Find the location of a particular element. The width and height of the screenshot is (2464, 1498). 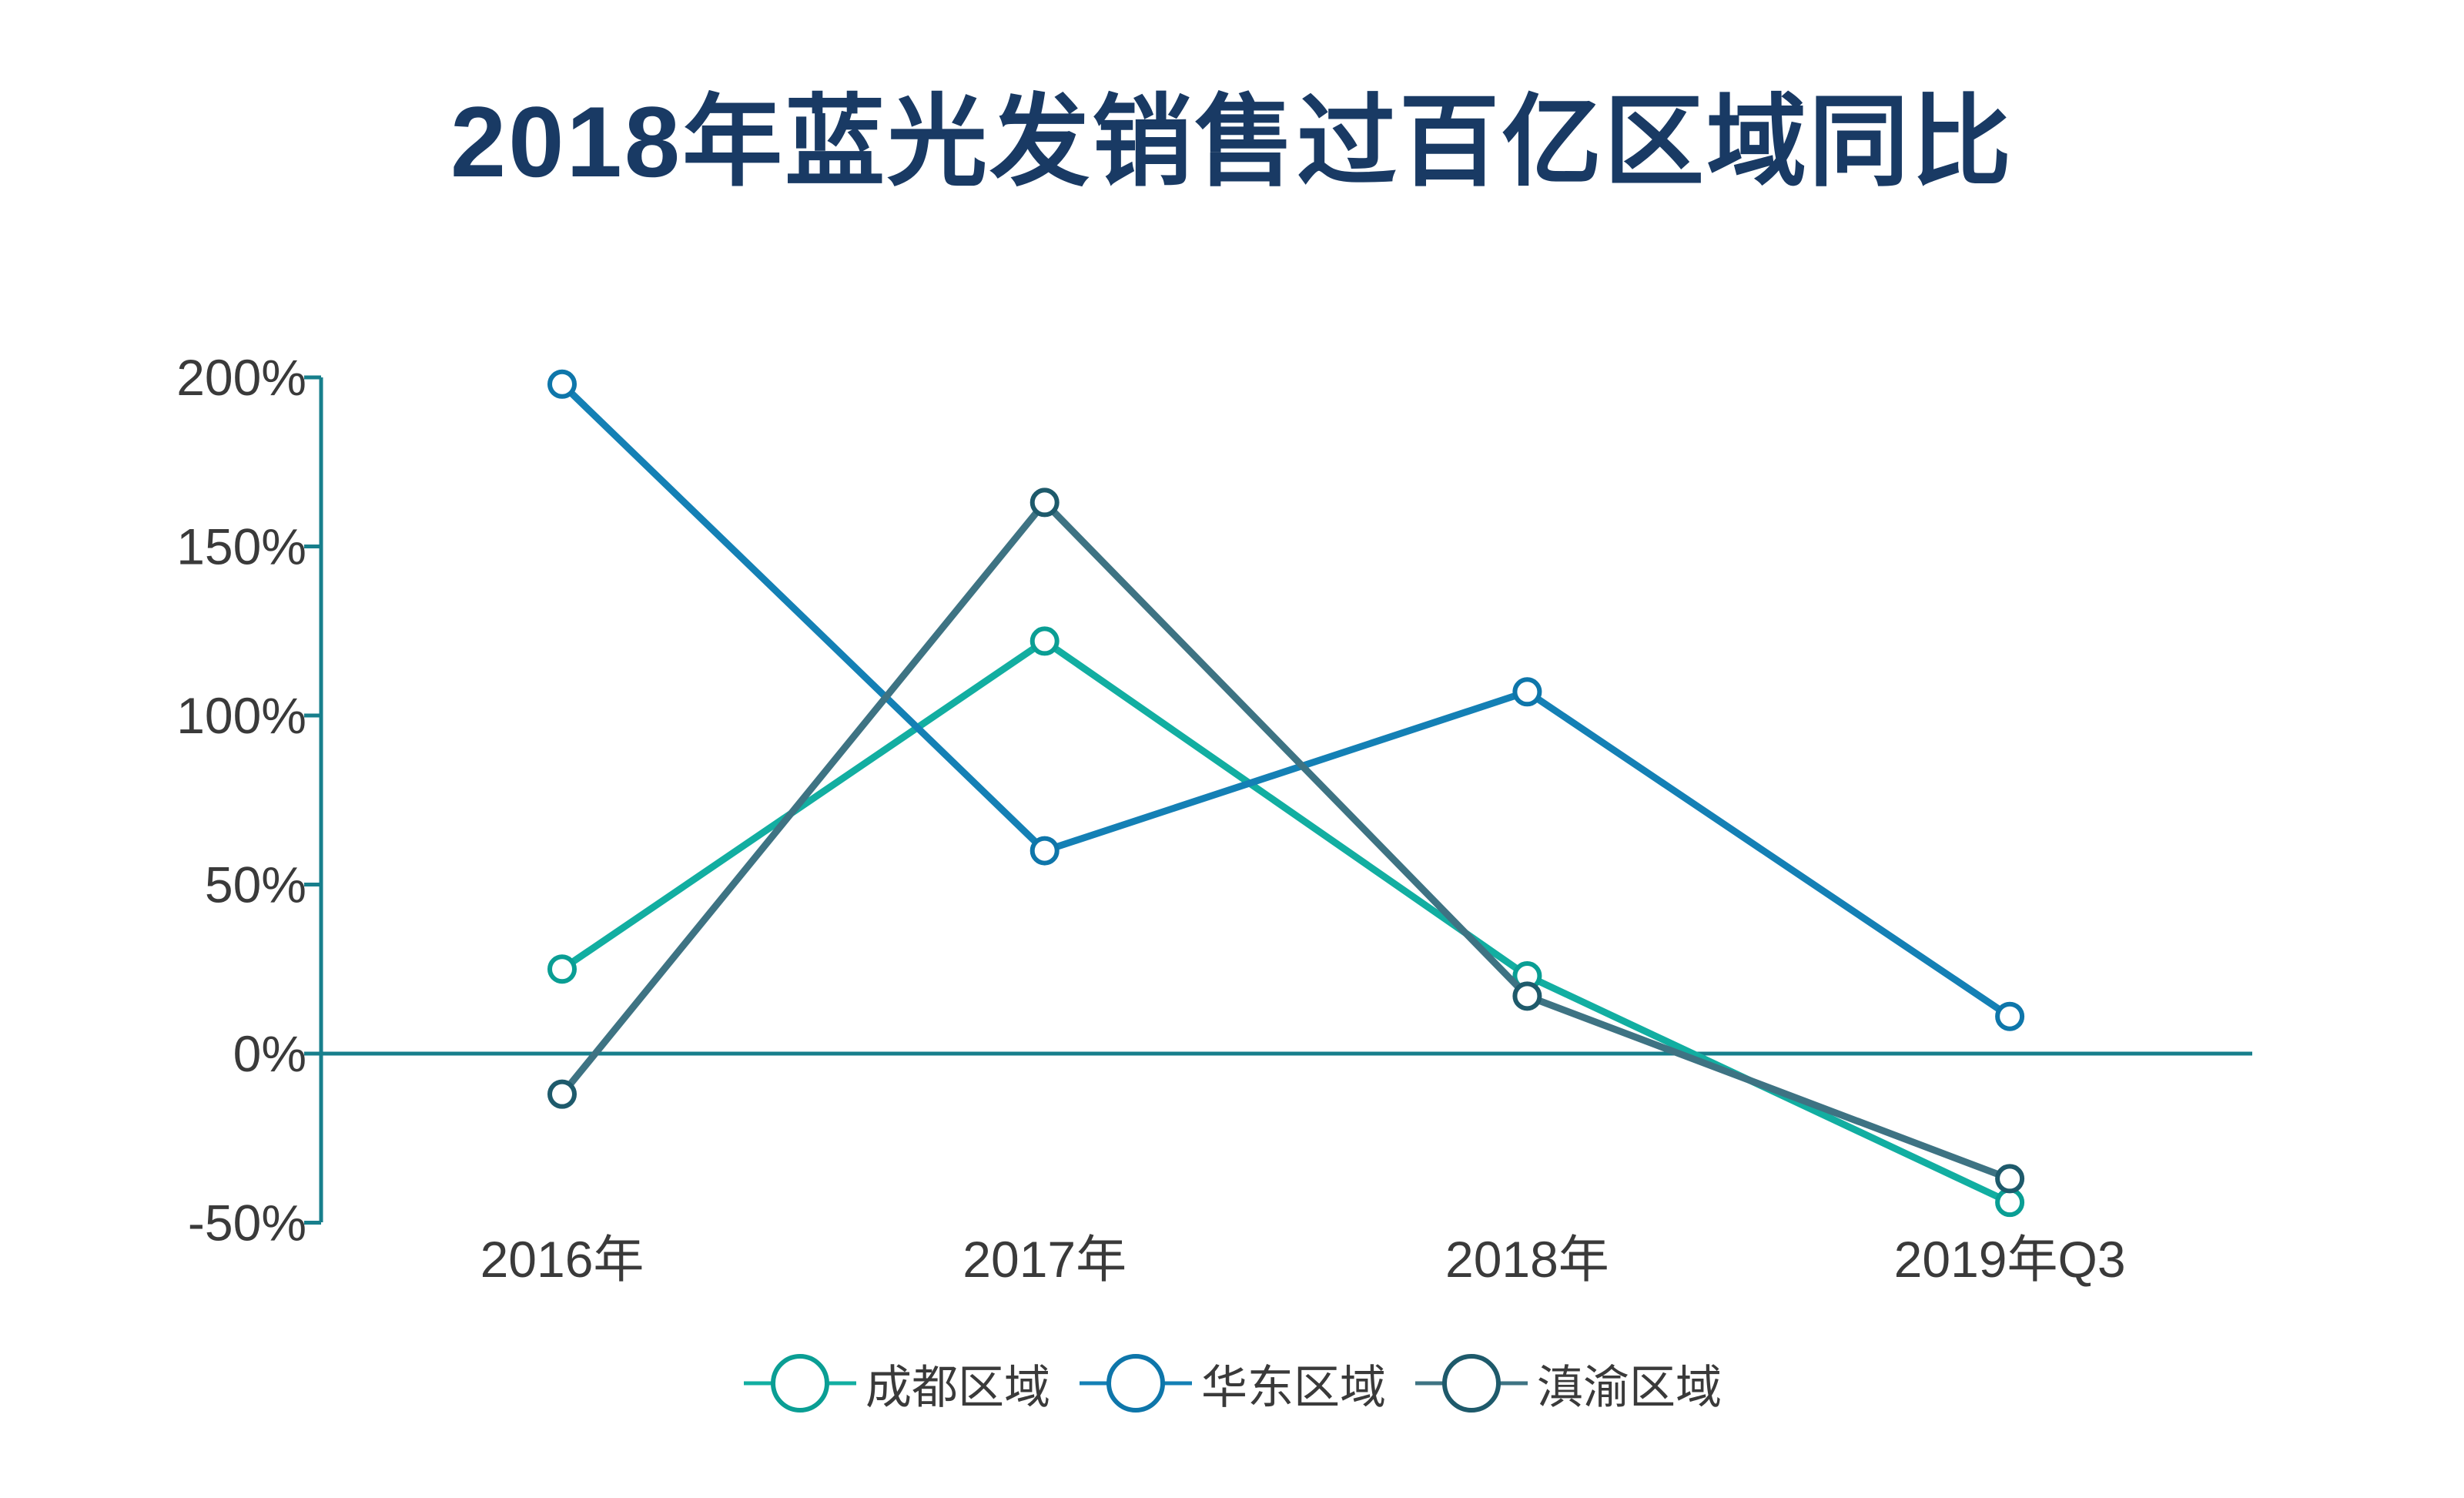

chart-title: 2018年蓝光发销售过百亿区域同比 is located at coordinates (1232, 141).